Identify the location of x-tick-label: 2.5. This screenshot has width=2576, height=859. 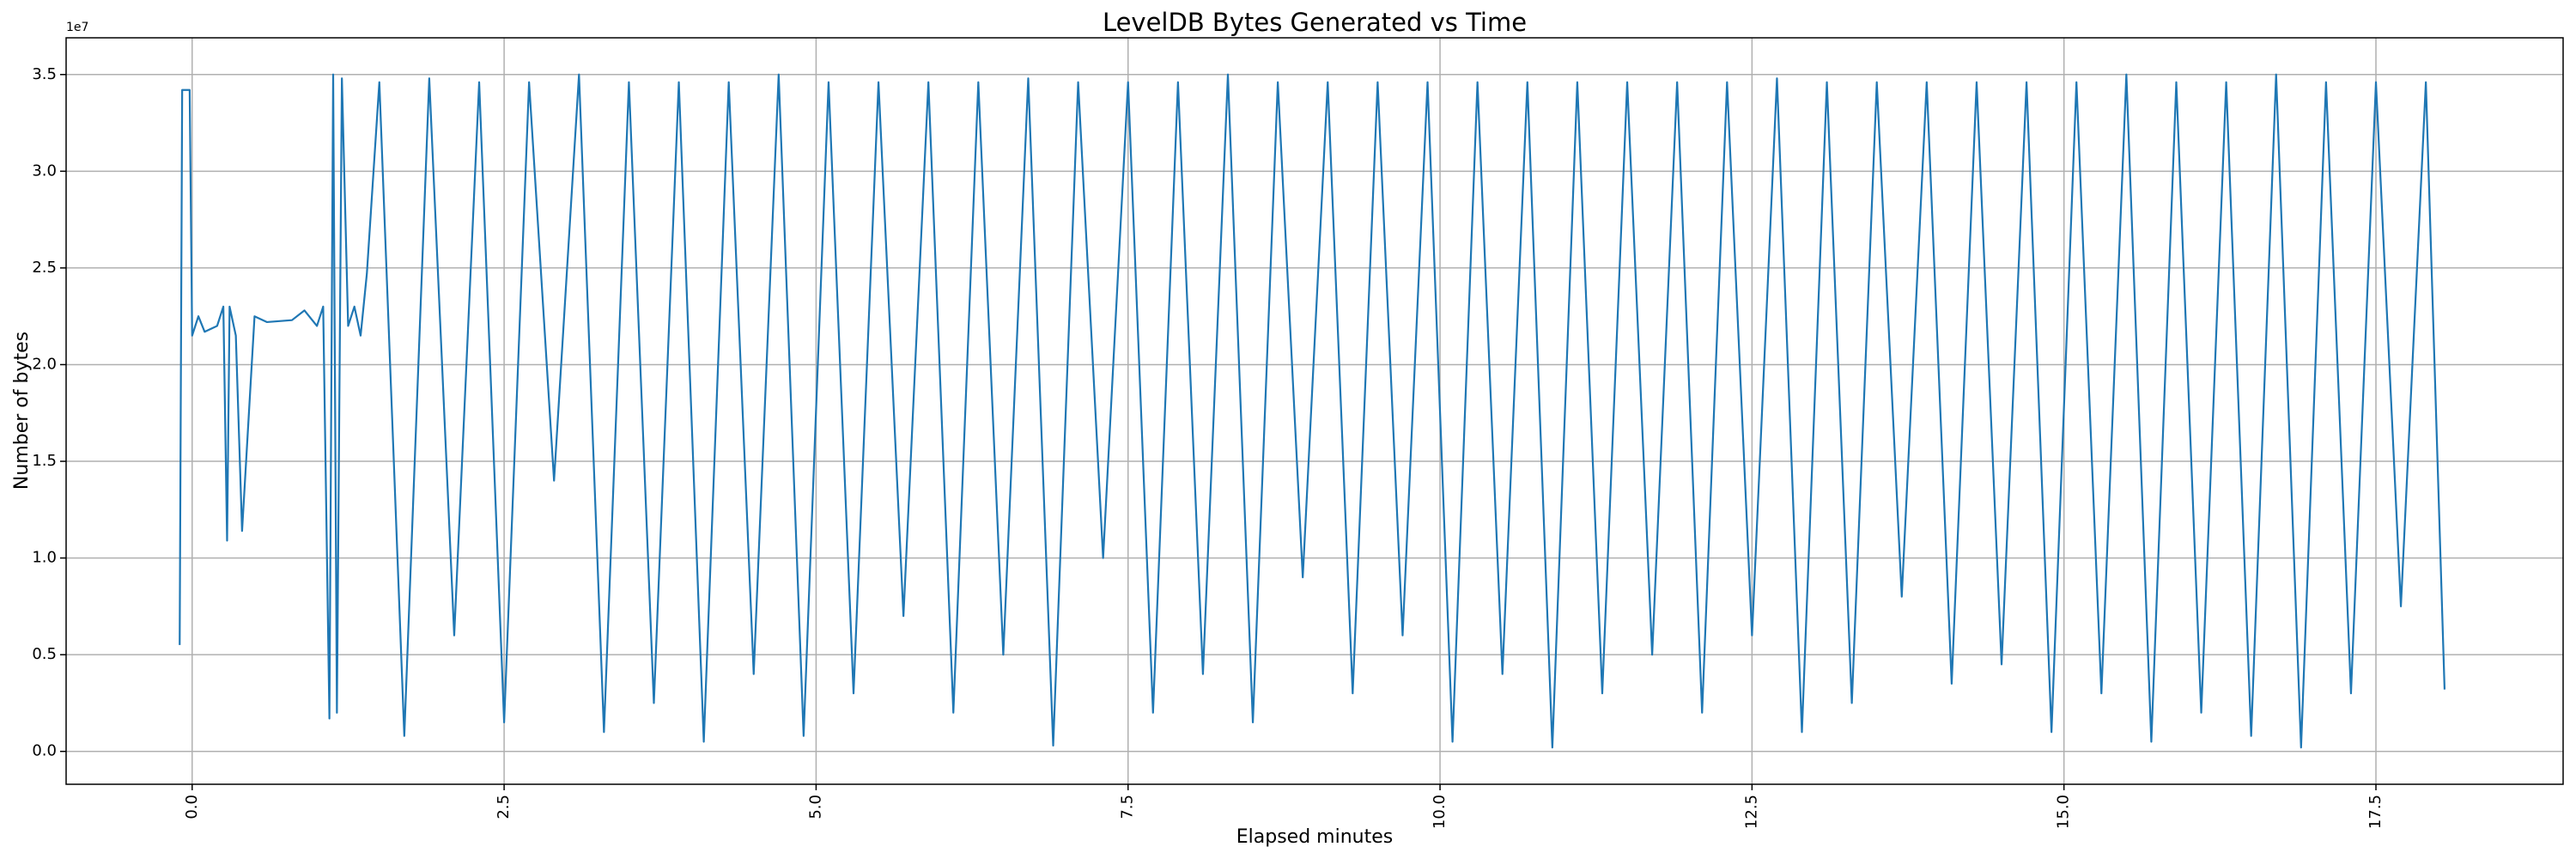
(504, 807).